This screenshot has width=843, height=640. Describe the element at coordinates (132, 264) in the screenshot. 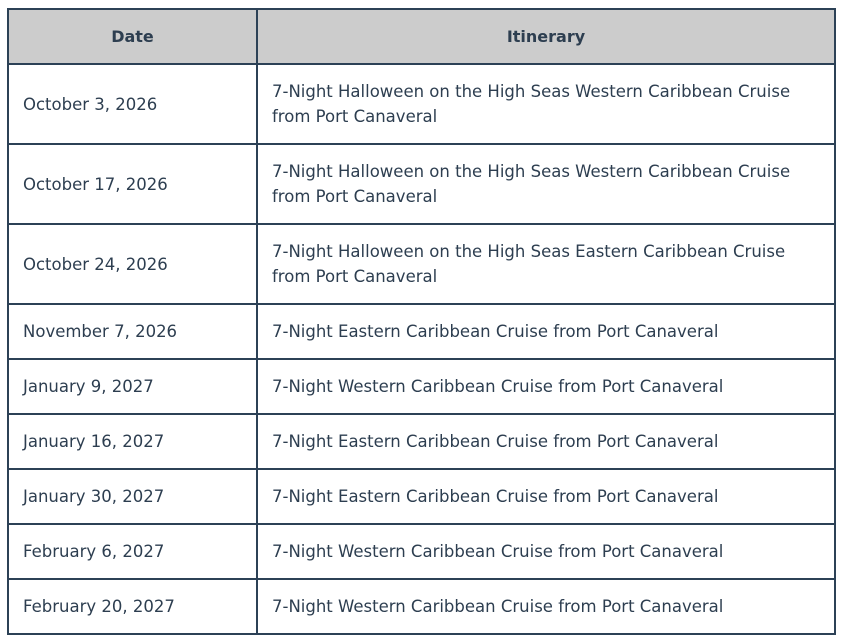

I see `date-cell: October 24, 2026` at that location.